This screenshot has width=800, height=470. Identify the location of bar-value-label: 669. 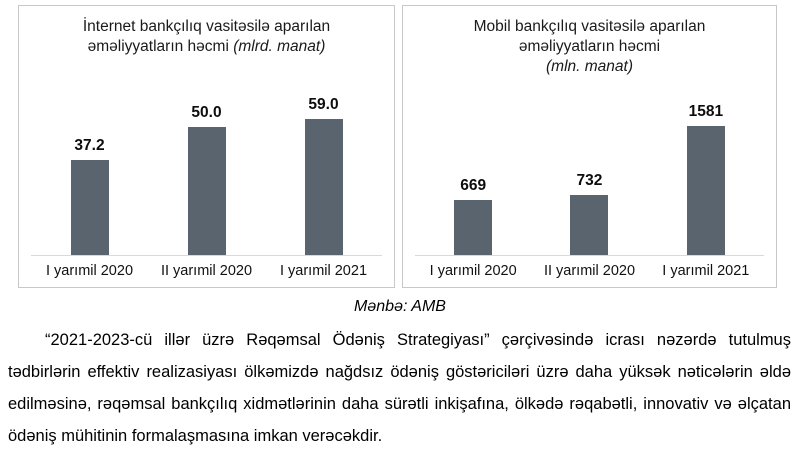
(473, 185).